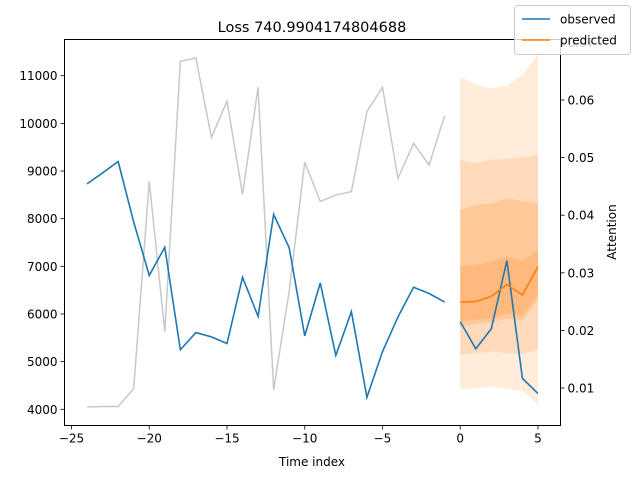 This screenshot has width=638, height=478. I want to click on predicted-line, so click(499, 284).